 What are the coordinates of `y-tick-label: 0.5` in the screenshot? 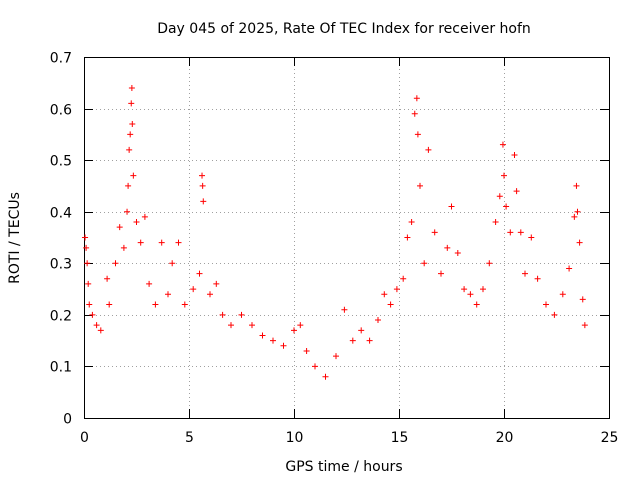 It's located at (61, 162).